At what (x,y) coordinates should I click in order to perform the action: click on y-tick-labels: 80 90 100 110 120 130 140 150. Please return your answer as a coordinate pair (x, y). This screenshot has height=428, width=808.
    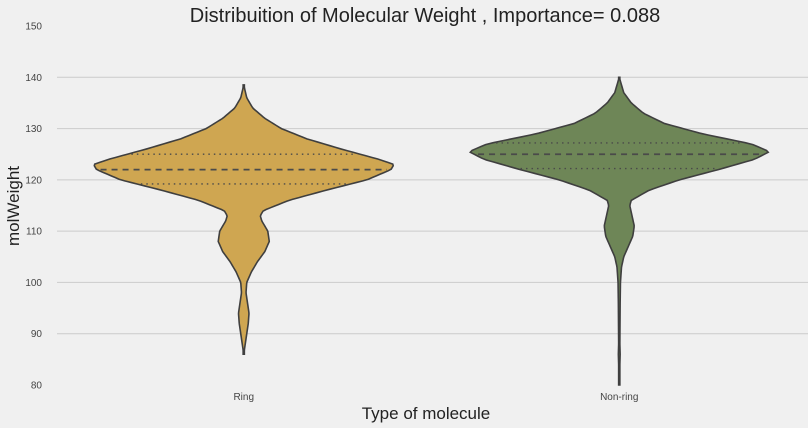
    Looking at the image, I should click on (33, 207).